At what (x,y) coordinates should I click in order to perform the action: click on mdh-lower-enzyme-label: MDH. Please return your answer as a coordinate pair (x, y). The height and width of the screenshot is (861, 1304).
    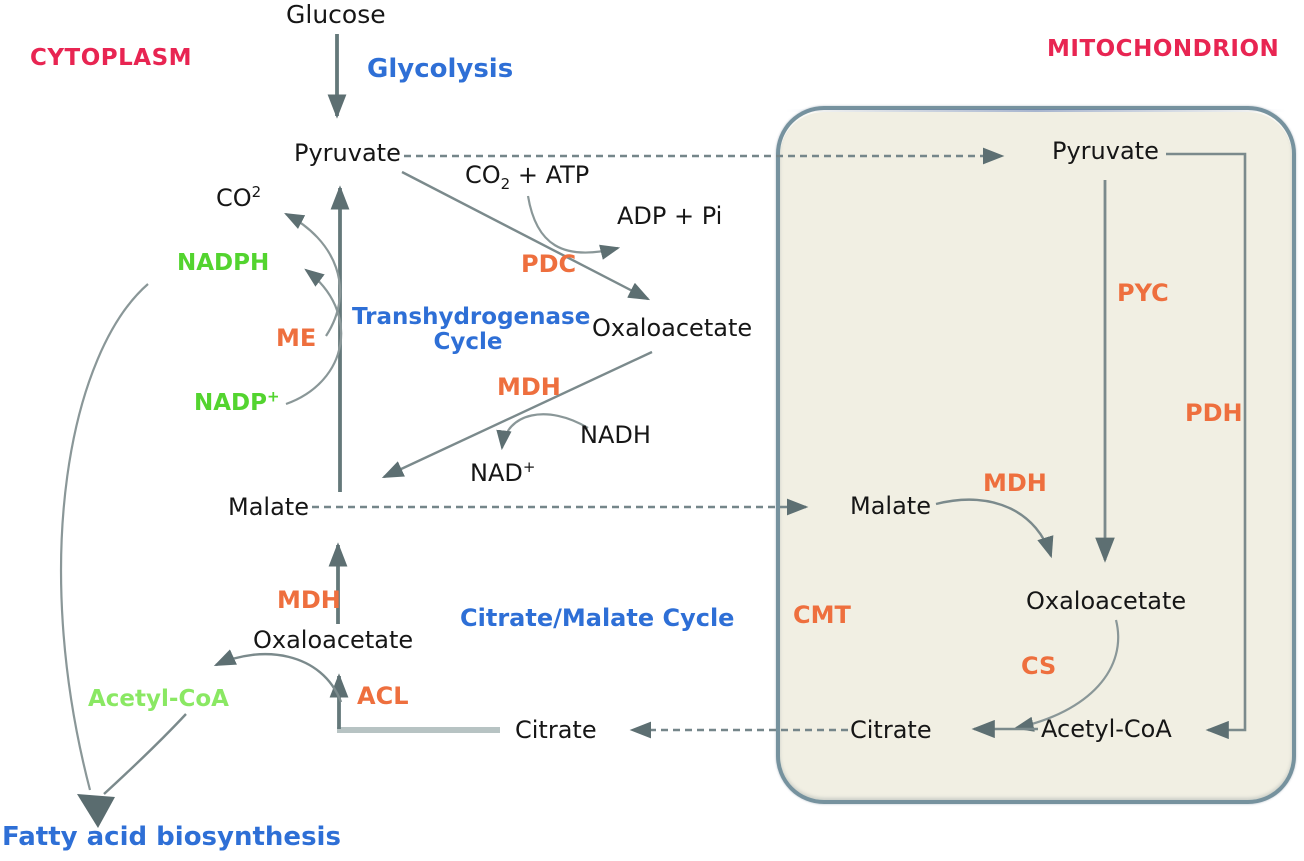
    Looking at the image, I should click on (309, 600).